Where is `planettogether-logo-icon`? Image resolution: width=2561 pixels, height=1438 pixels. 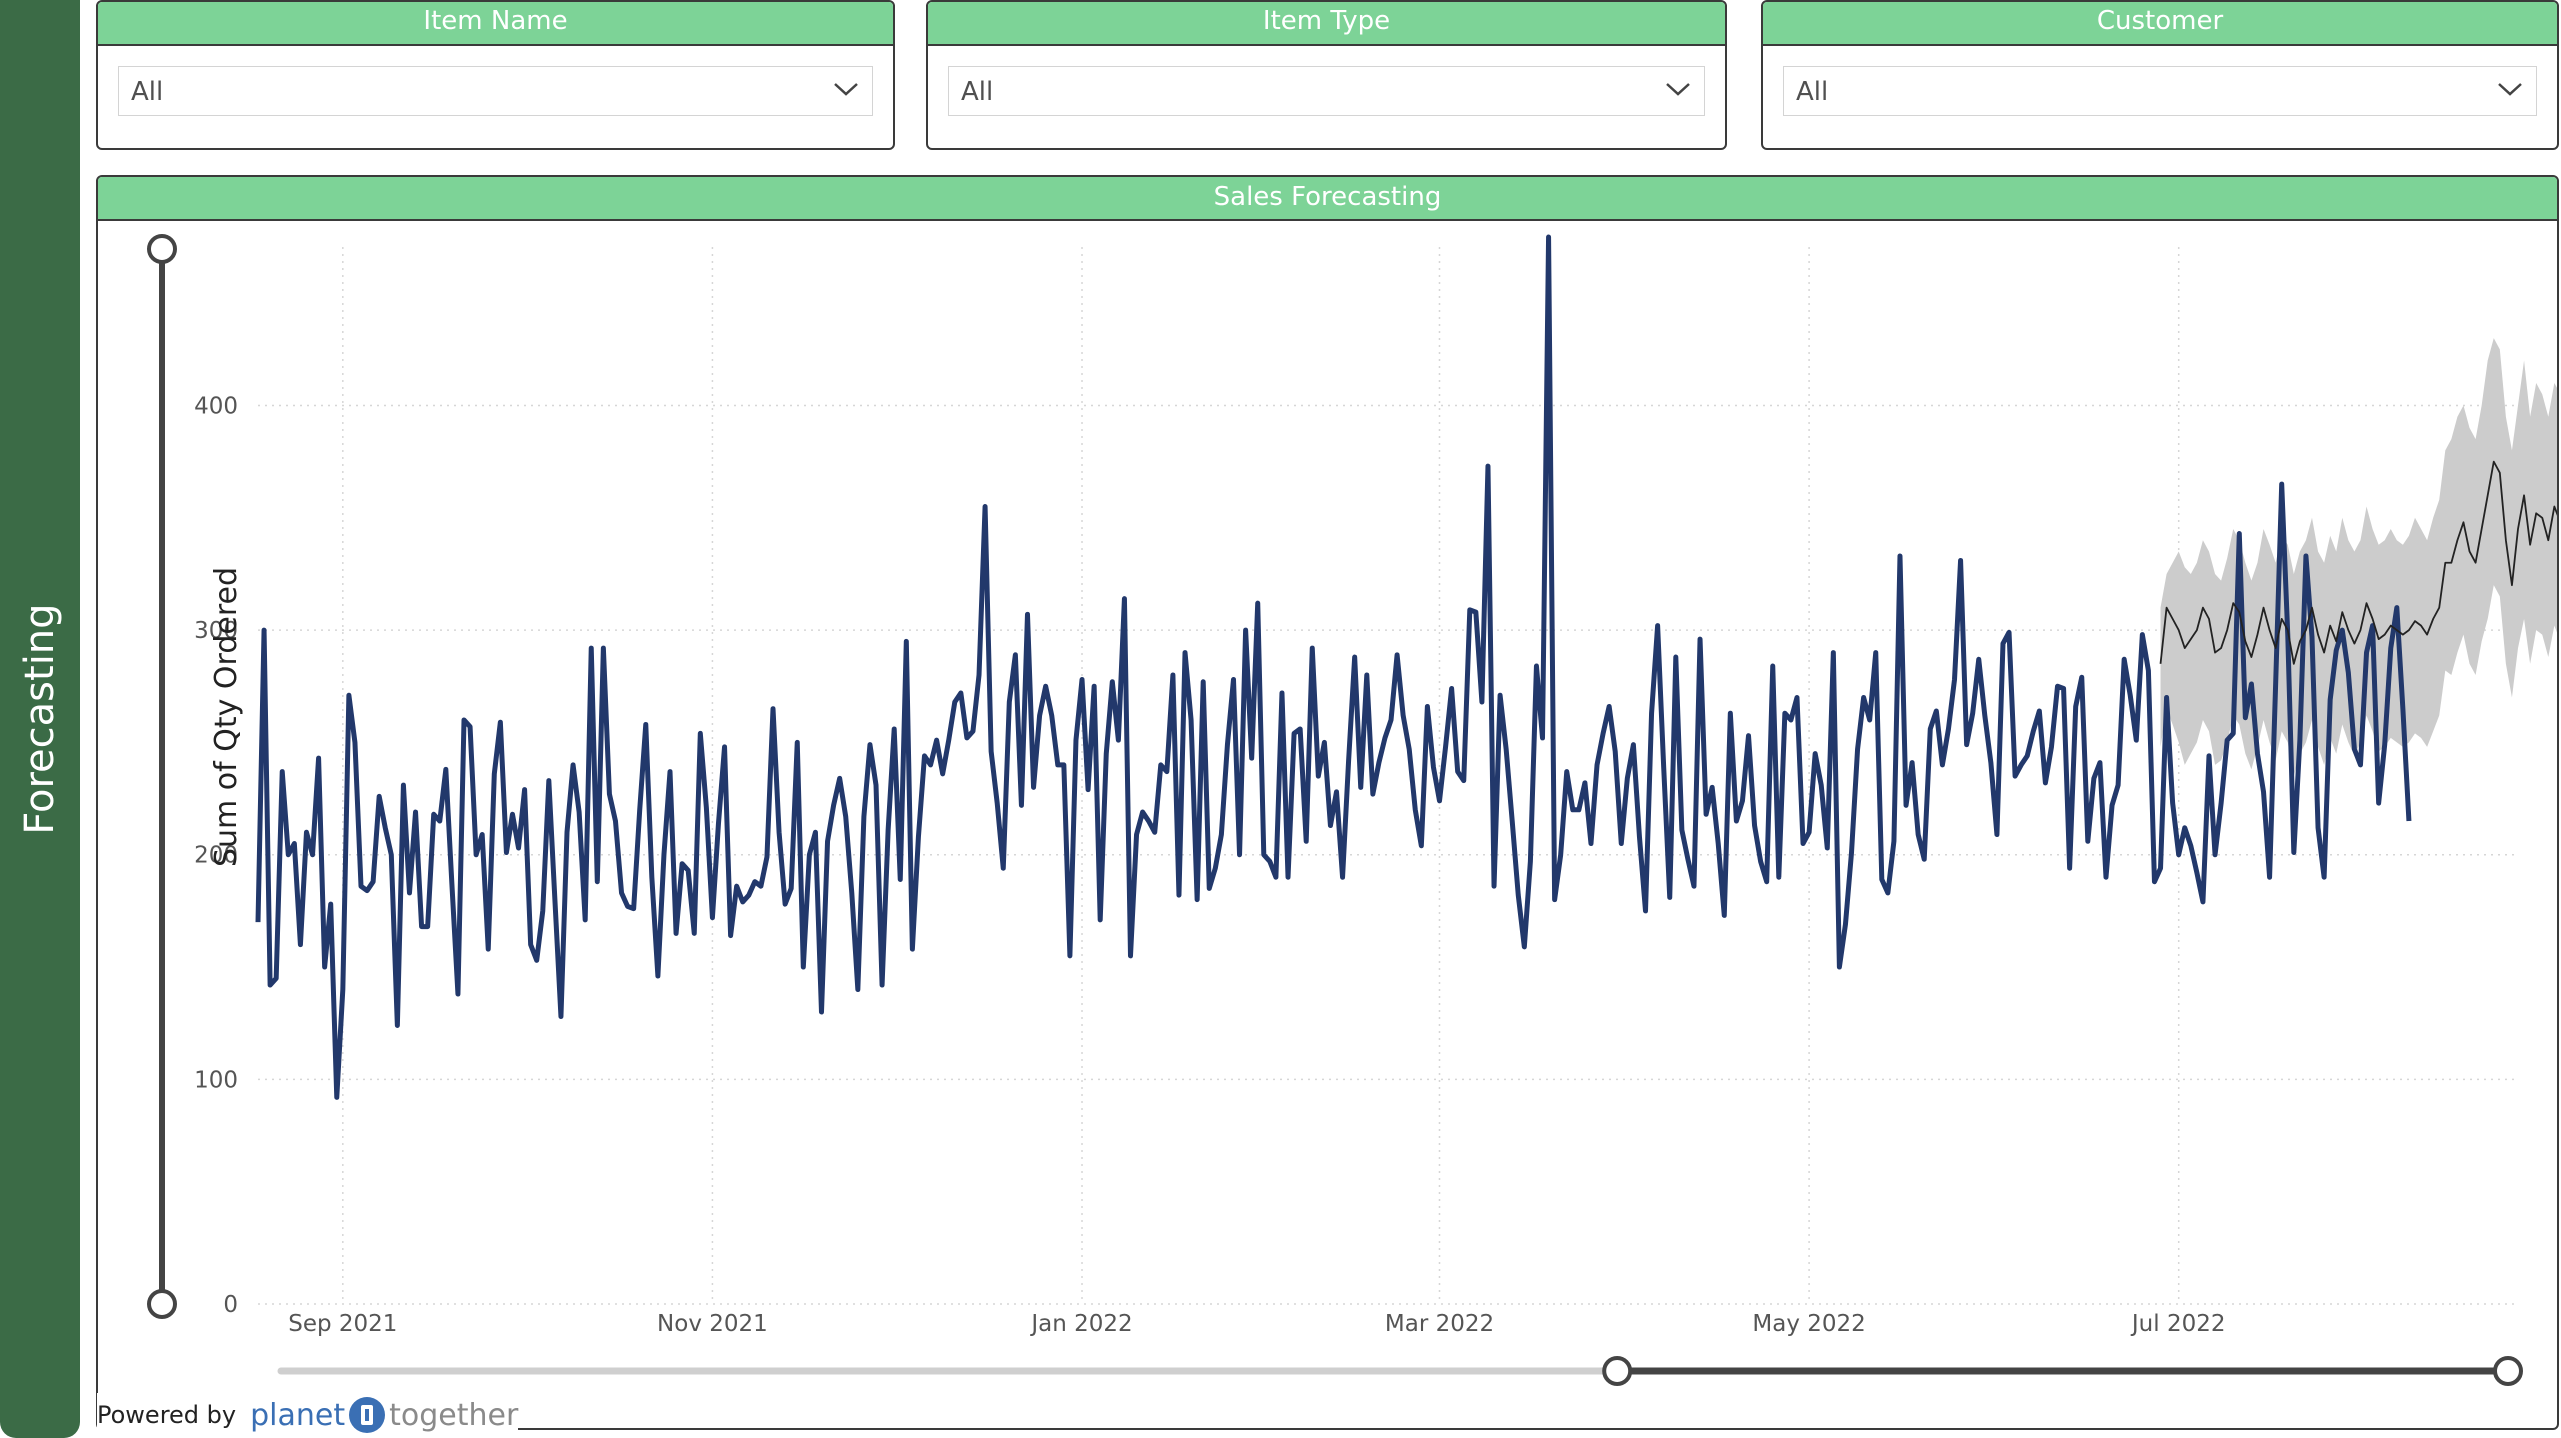 planettogether-logo-icon is located at coordinates (367, 1415).